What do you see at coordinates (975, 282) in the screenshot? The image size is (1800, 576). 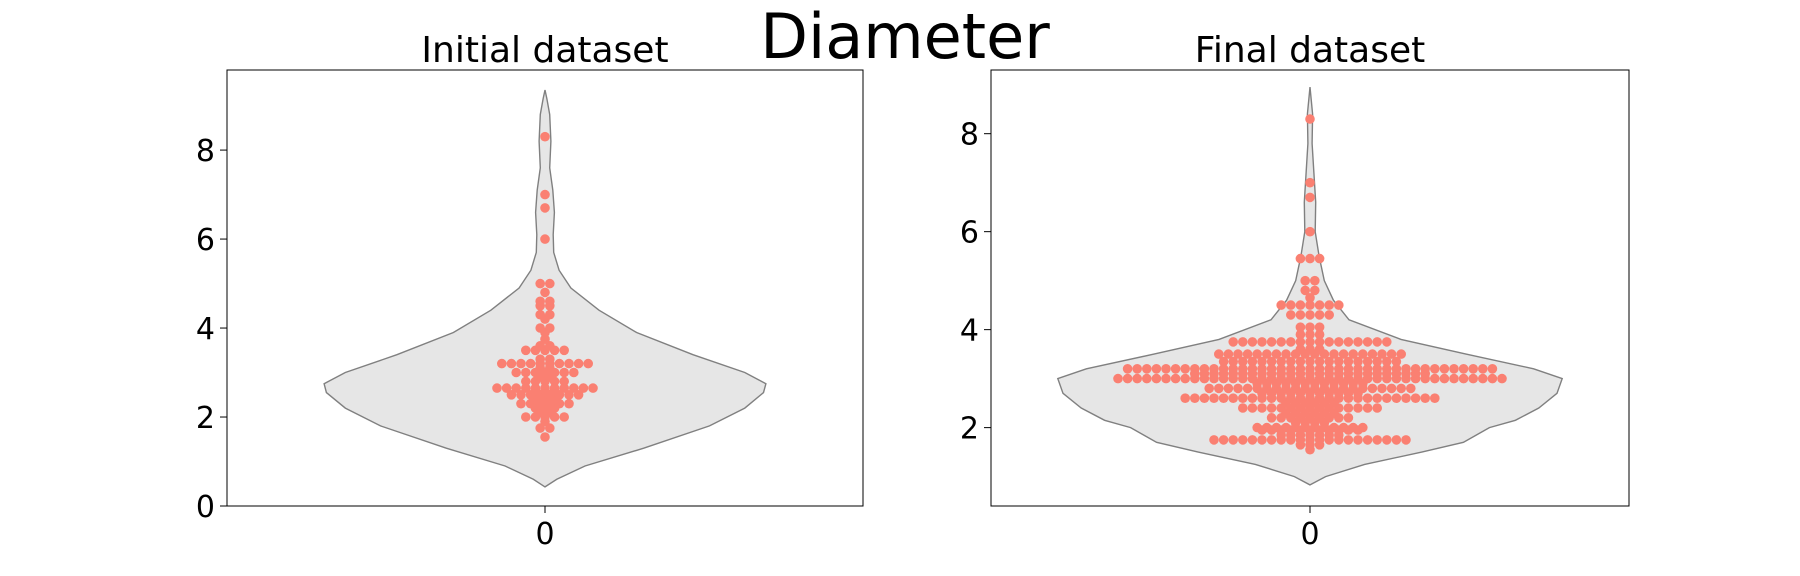 I see `final-dataset-y-axis: 2 4 6 8` at bounding box center [975, 282].